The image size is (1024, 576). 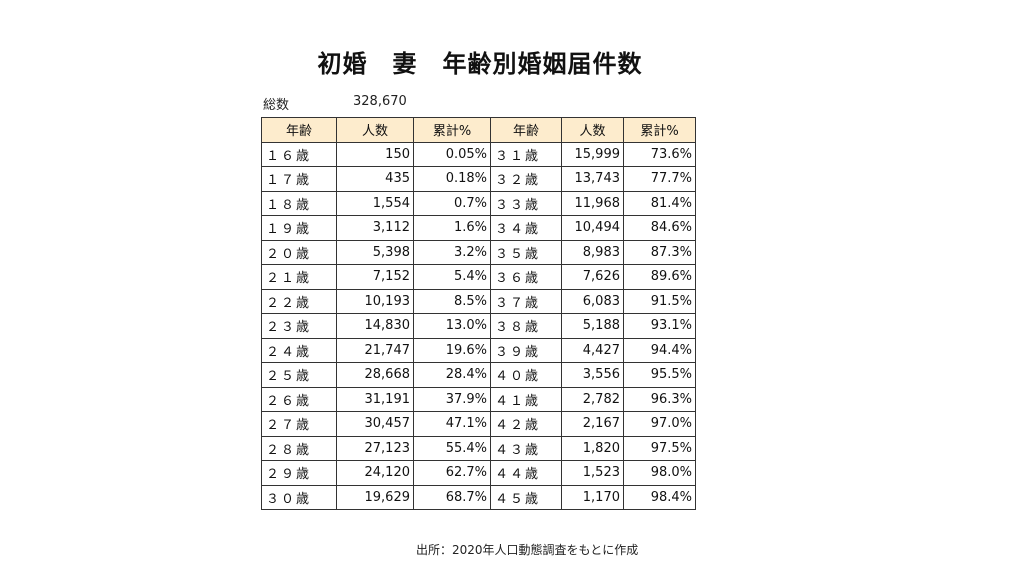 What do you see at coordinates (526, 424) in the screenshot?
I see `cell-age-right: ４２歳` at bounding box center [526, 424].